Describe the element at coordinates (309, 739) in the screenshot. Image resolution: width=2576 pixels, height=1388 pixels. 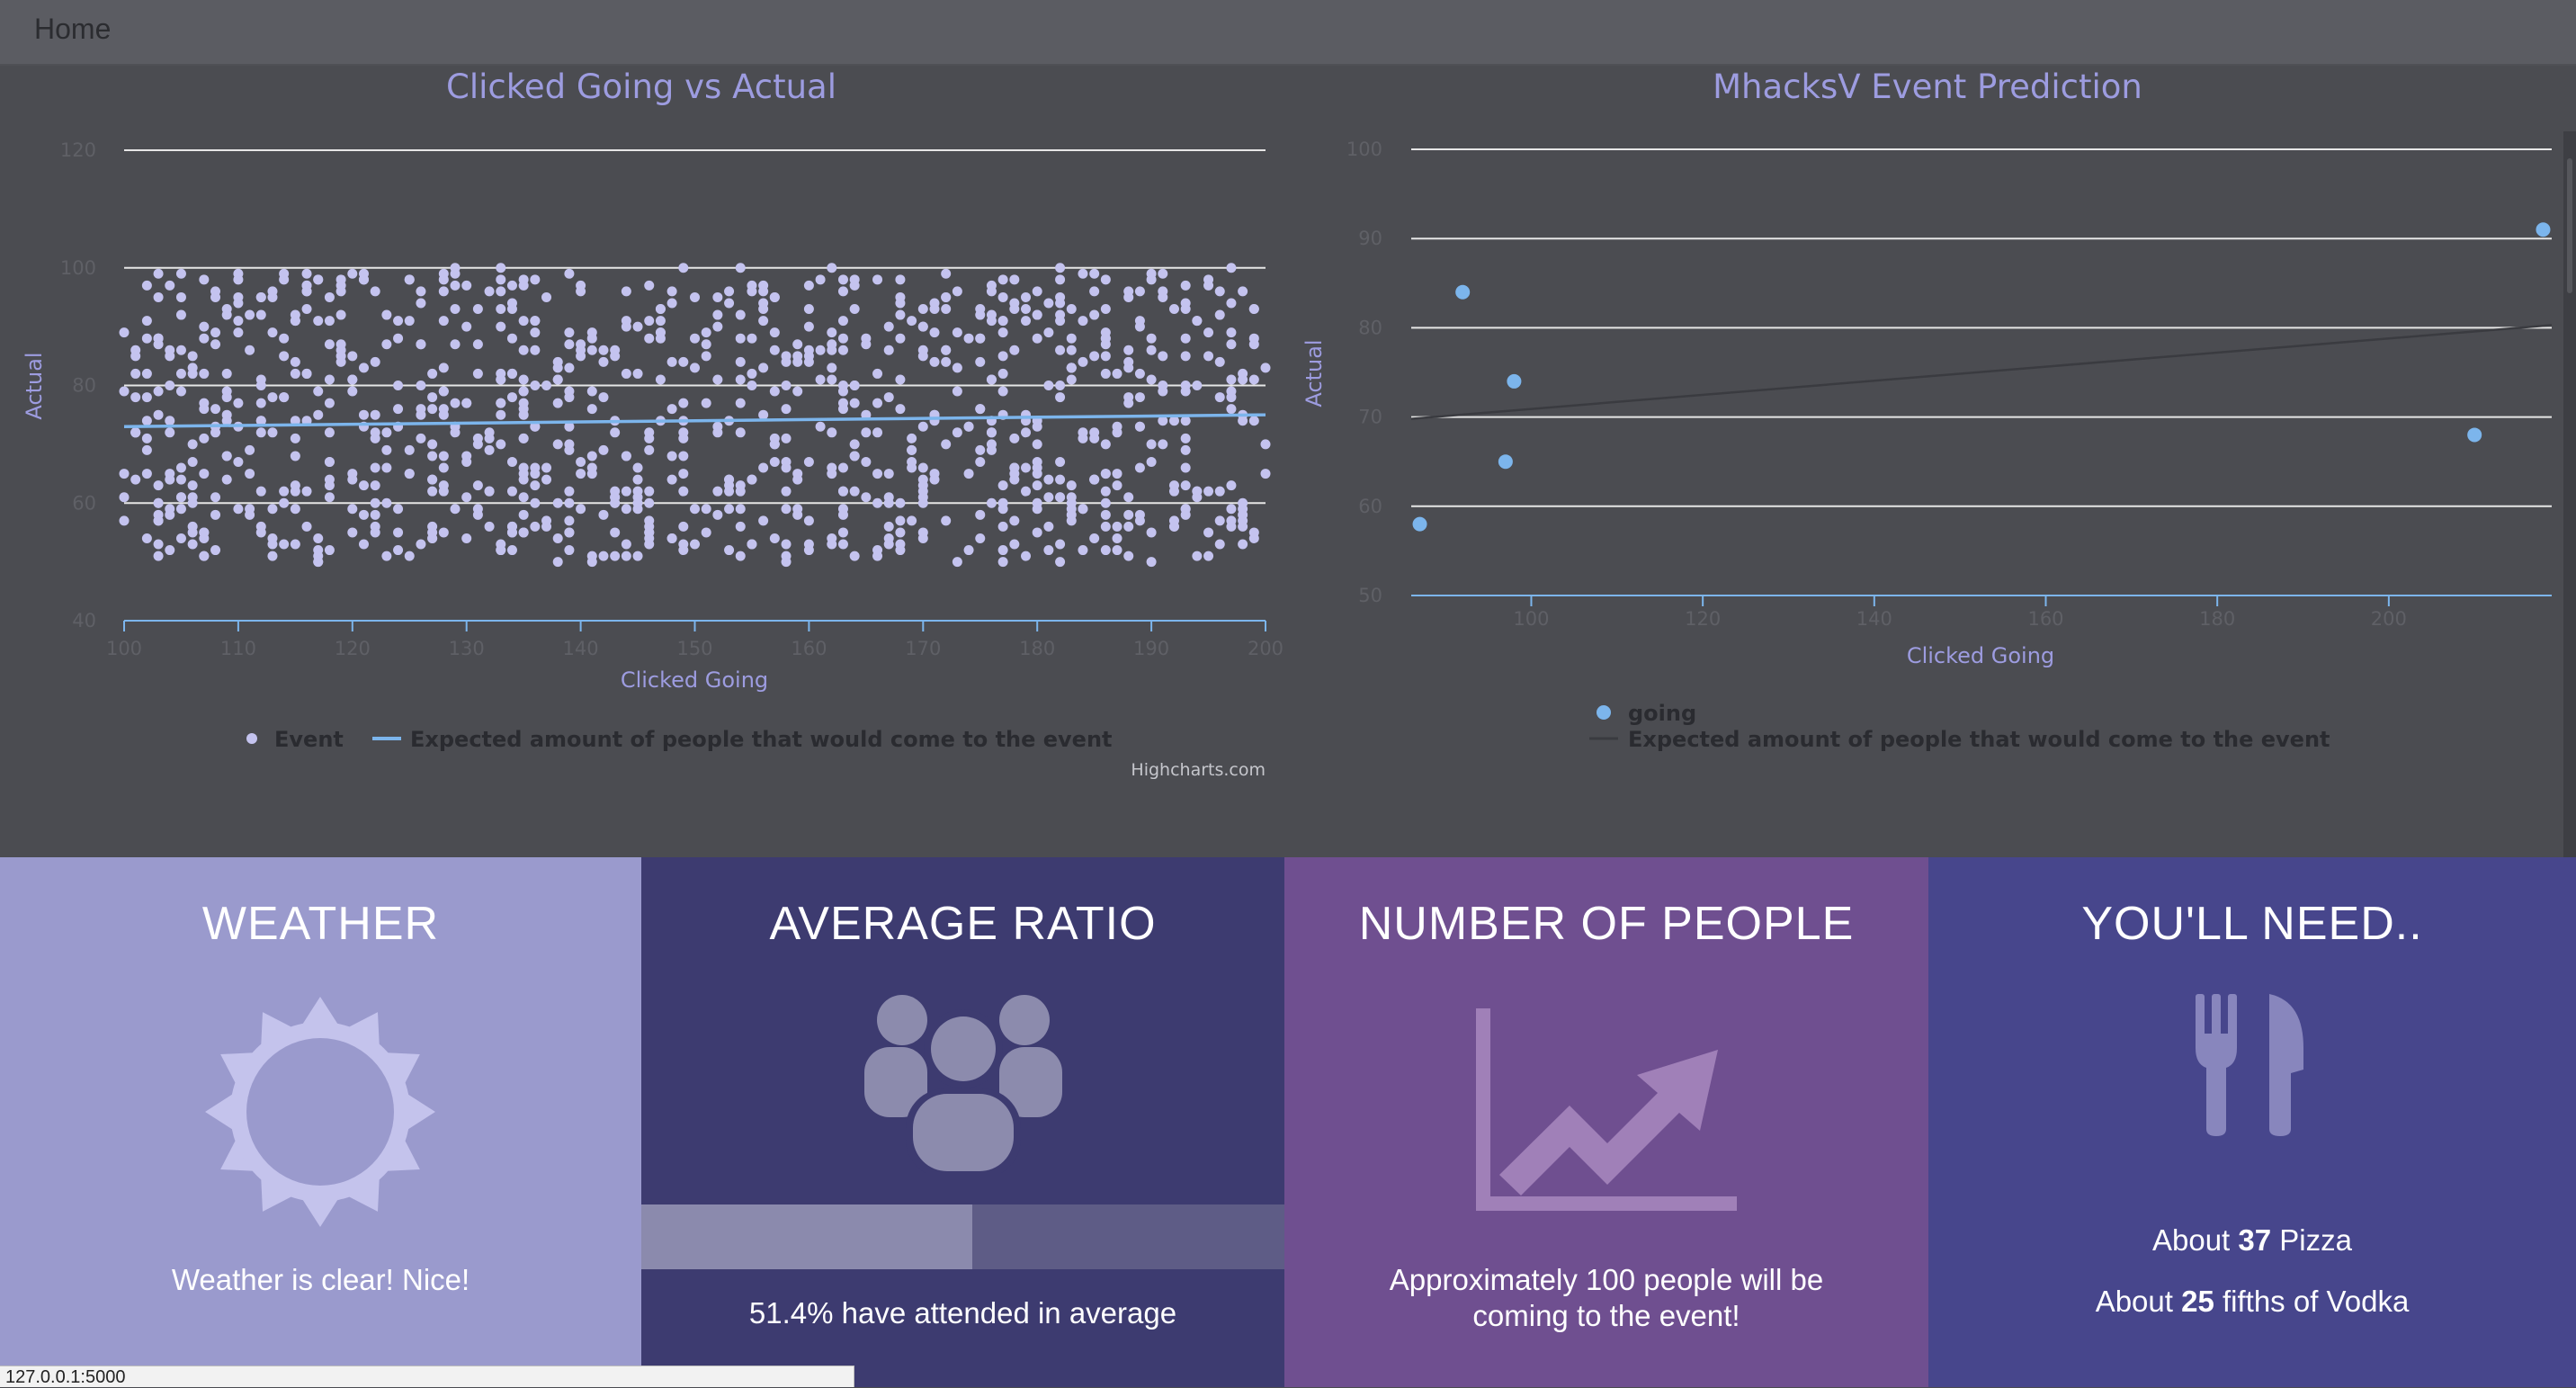
I see `legend-event-label: Event` at that location.